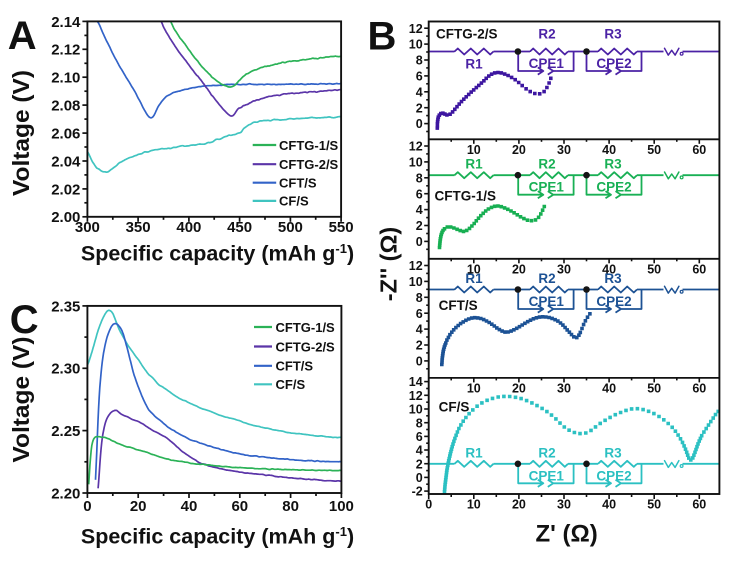  I want to click on svg-text: -2, so click(417, 492).